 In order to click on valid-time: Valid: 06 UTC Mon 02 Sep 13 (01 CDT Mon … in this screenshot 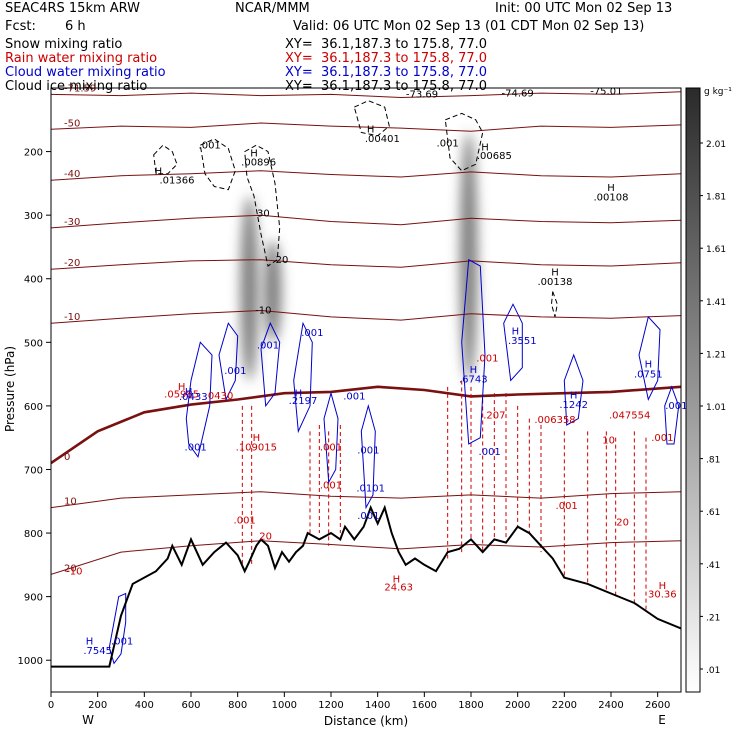, I will do `click(469, 26)`.